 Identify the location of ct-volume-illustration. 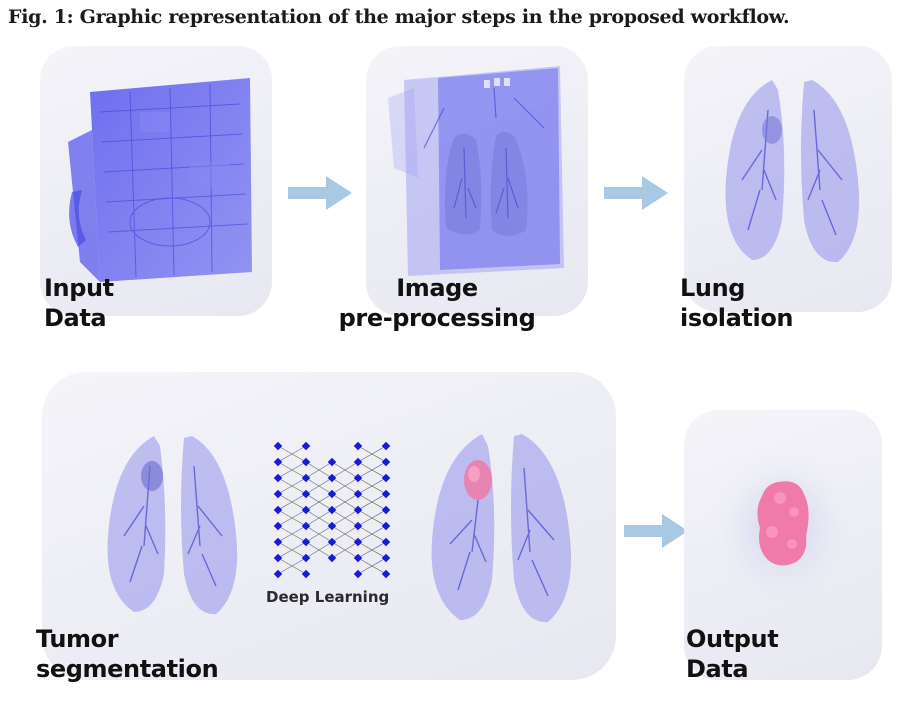
(160, 180).